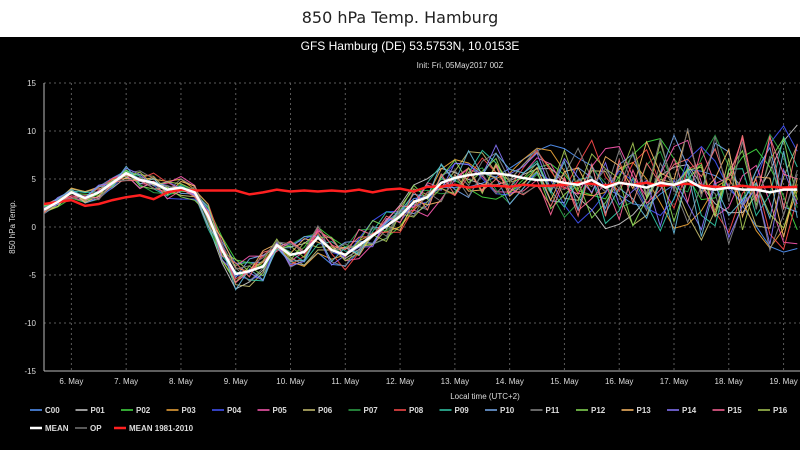  What do you see at coordinates (161, 428) in the screenshot?
I see `legend-label-climate-mean: MEAN 1981-2010` at bounding box center [161, 428].